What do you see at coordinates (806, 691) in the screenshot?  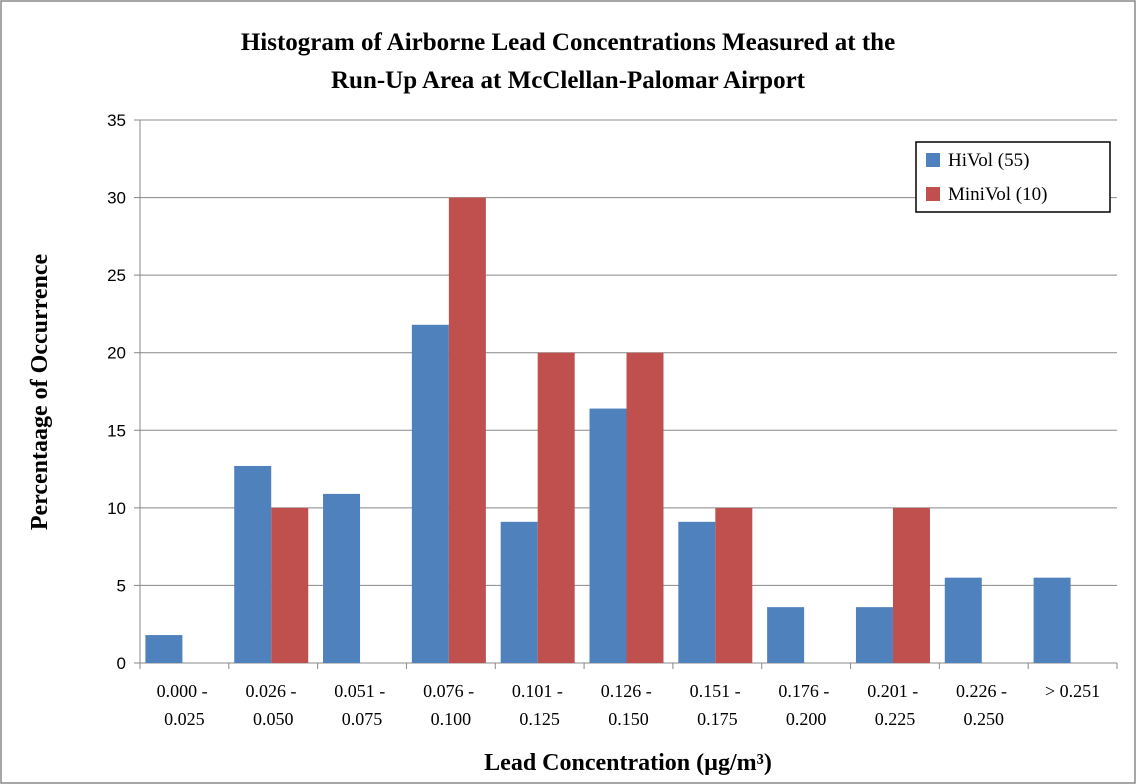 I see `x-tick-label-line: 0.176 -` at bounding box center [806, 691].